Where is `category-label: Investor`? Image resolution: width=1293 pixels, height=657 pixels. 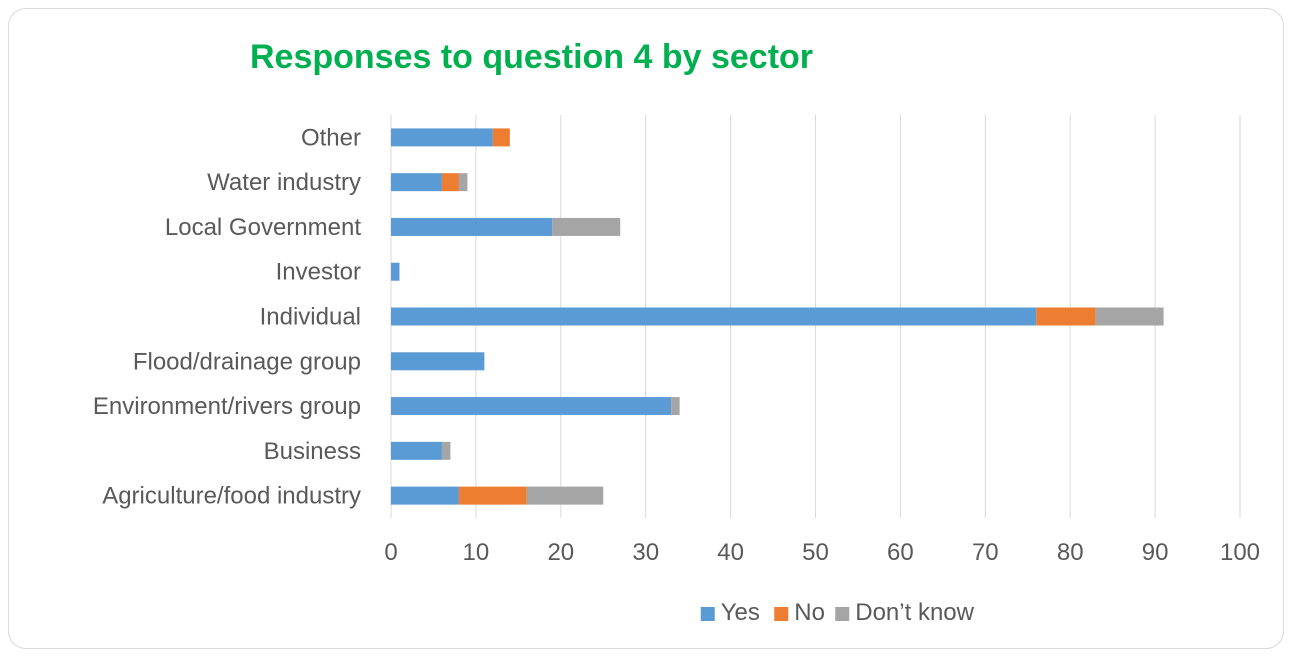
category-label: Investor is located at coordinates (318, 272).